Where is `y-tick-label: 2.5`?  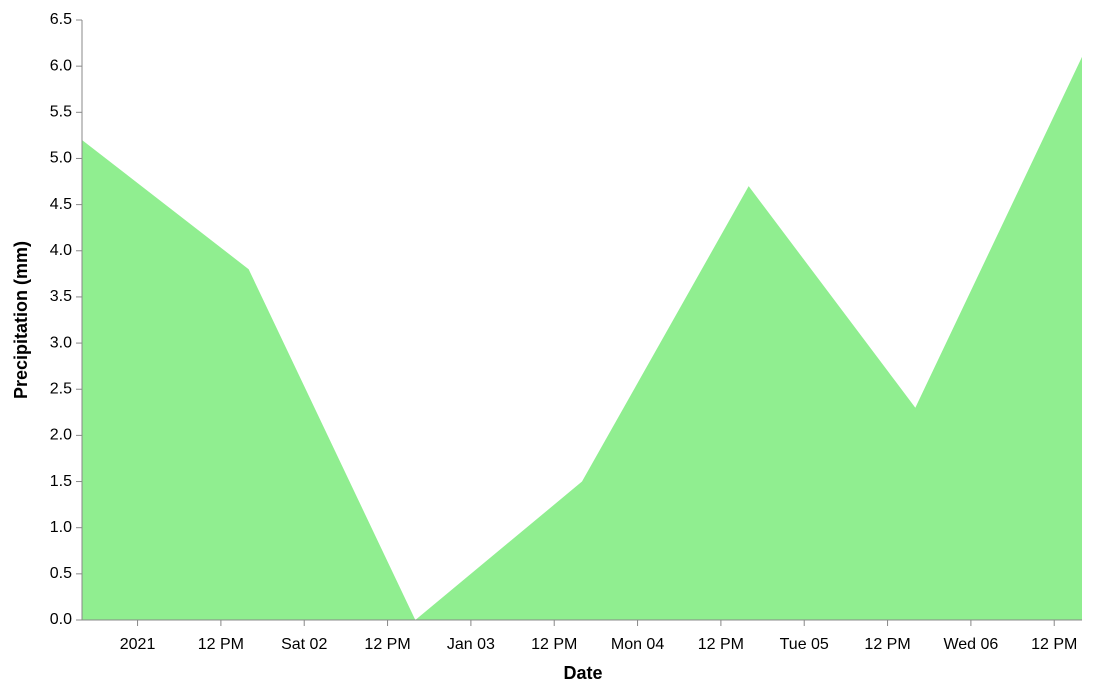
y-tick-label: 2.5 is located at coordinates (61, 388).